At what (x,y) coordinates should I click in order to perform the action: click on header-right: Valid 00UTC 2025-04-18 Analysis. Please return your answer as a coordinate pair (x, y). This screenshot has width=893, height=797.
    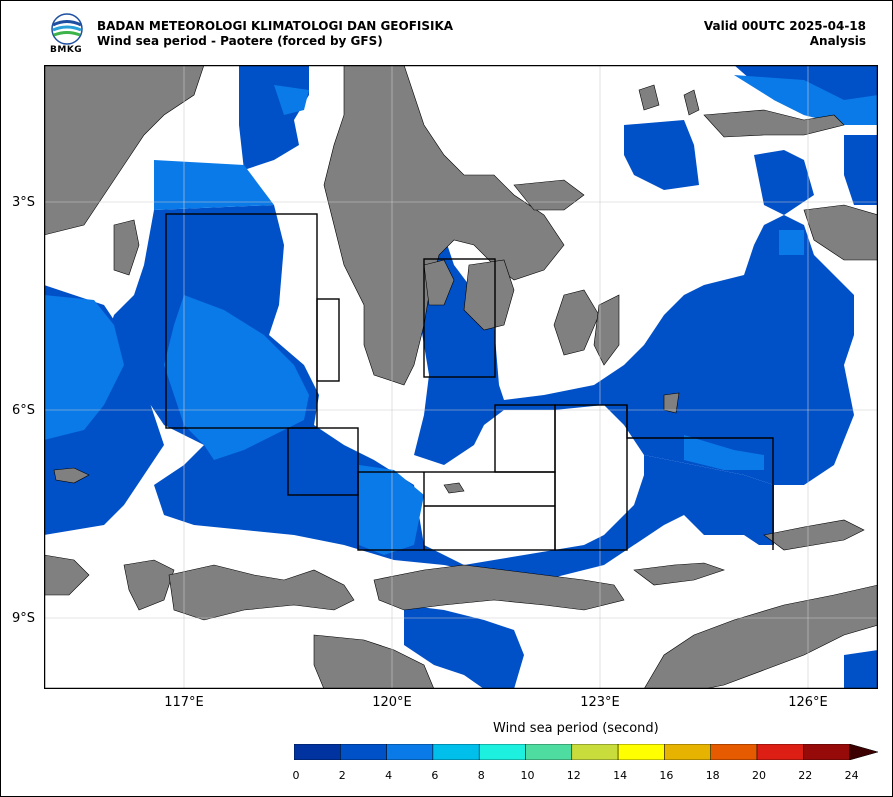
    Looking at the image, I should click on (785, 34).